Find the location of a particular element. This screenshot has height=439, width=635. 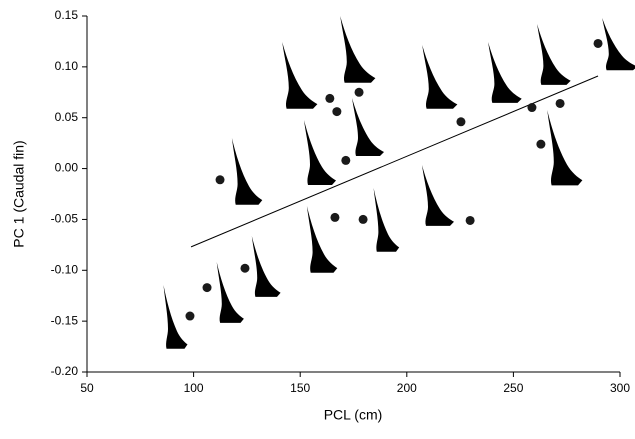

x-tick-label: 150 is located at coordinates (300, 388).